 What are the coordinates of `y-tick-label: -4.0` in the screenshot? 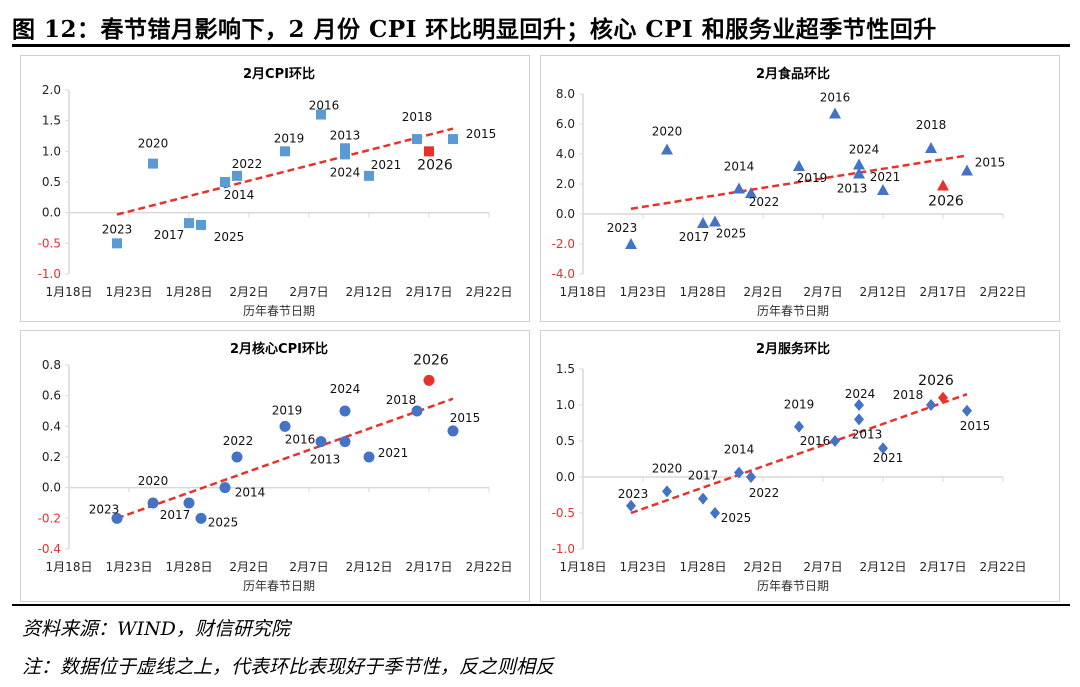 It's located at (563, 274).